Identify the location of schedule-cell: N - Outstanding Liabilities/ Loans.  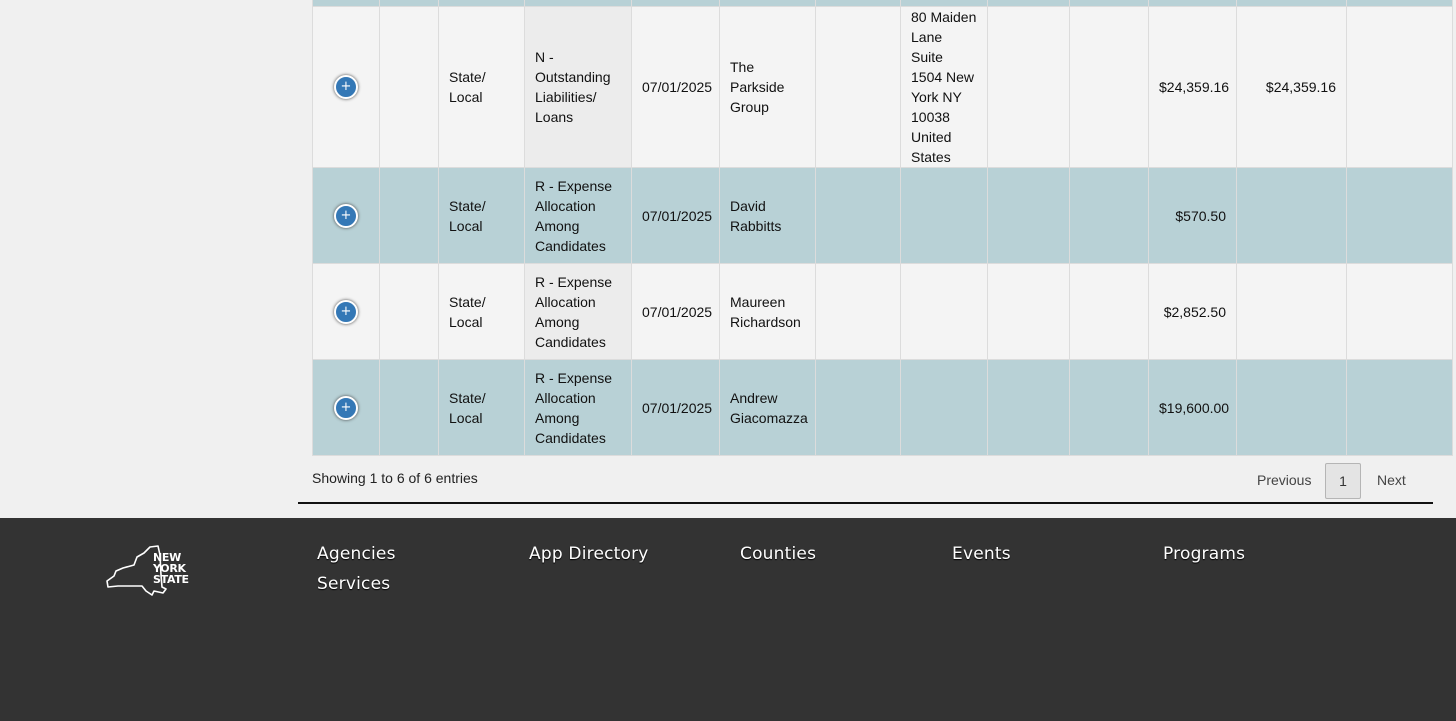
(578, 87).